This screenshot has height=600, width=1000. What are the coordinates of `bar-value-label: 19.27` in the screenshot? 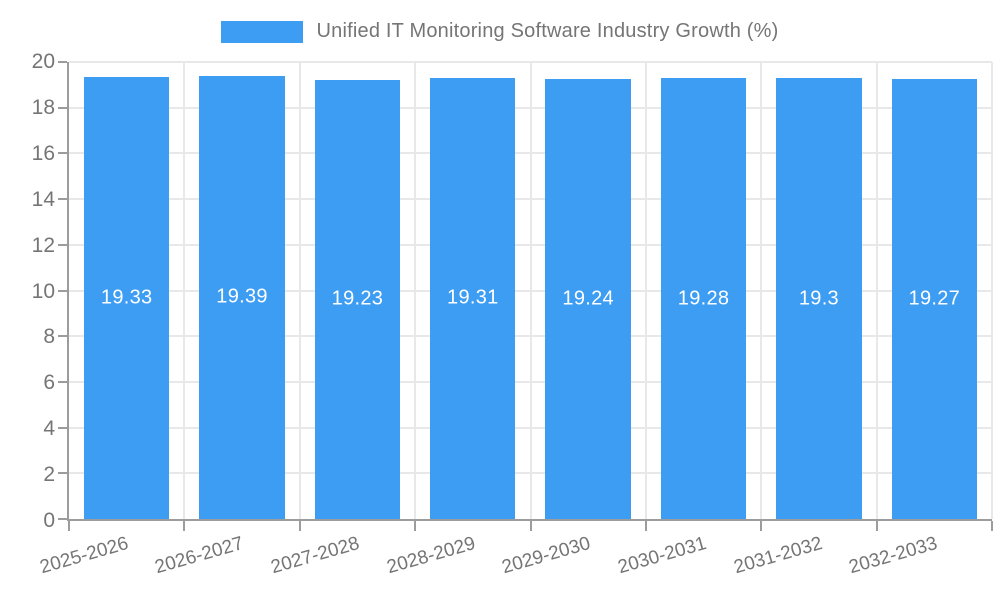 It's located at (934, 298).